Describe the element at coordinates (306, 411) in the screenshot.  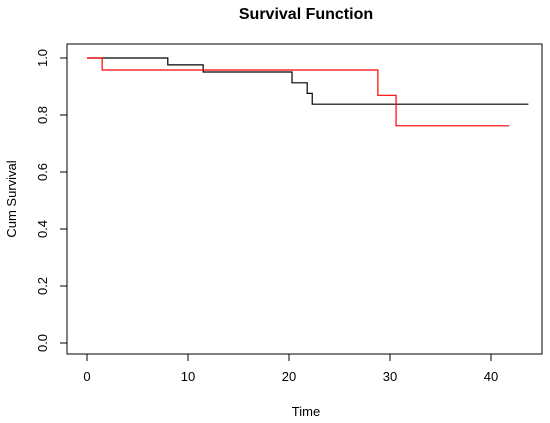
I see `x-axis-label: Time` at that location.